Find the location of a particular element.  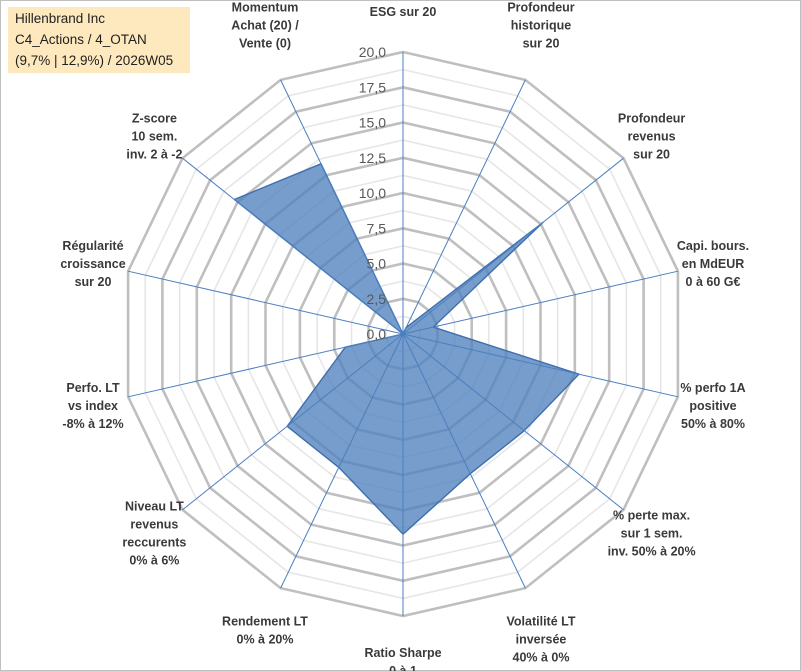

axis-label: % perfo 1A positive 50% à 80% is located at coordinates (712, 406).